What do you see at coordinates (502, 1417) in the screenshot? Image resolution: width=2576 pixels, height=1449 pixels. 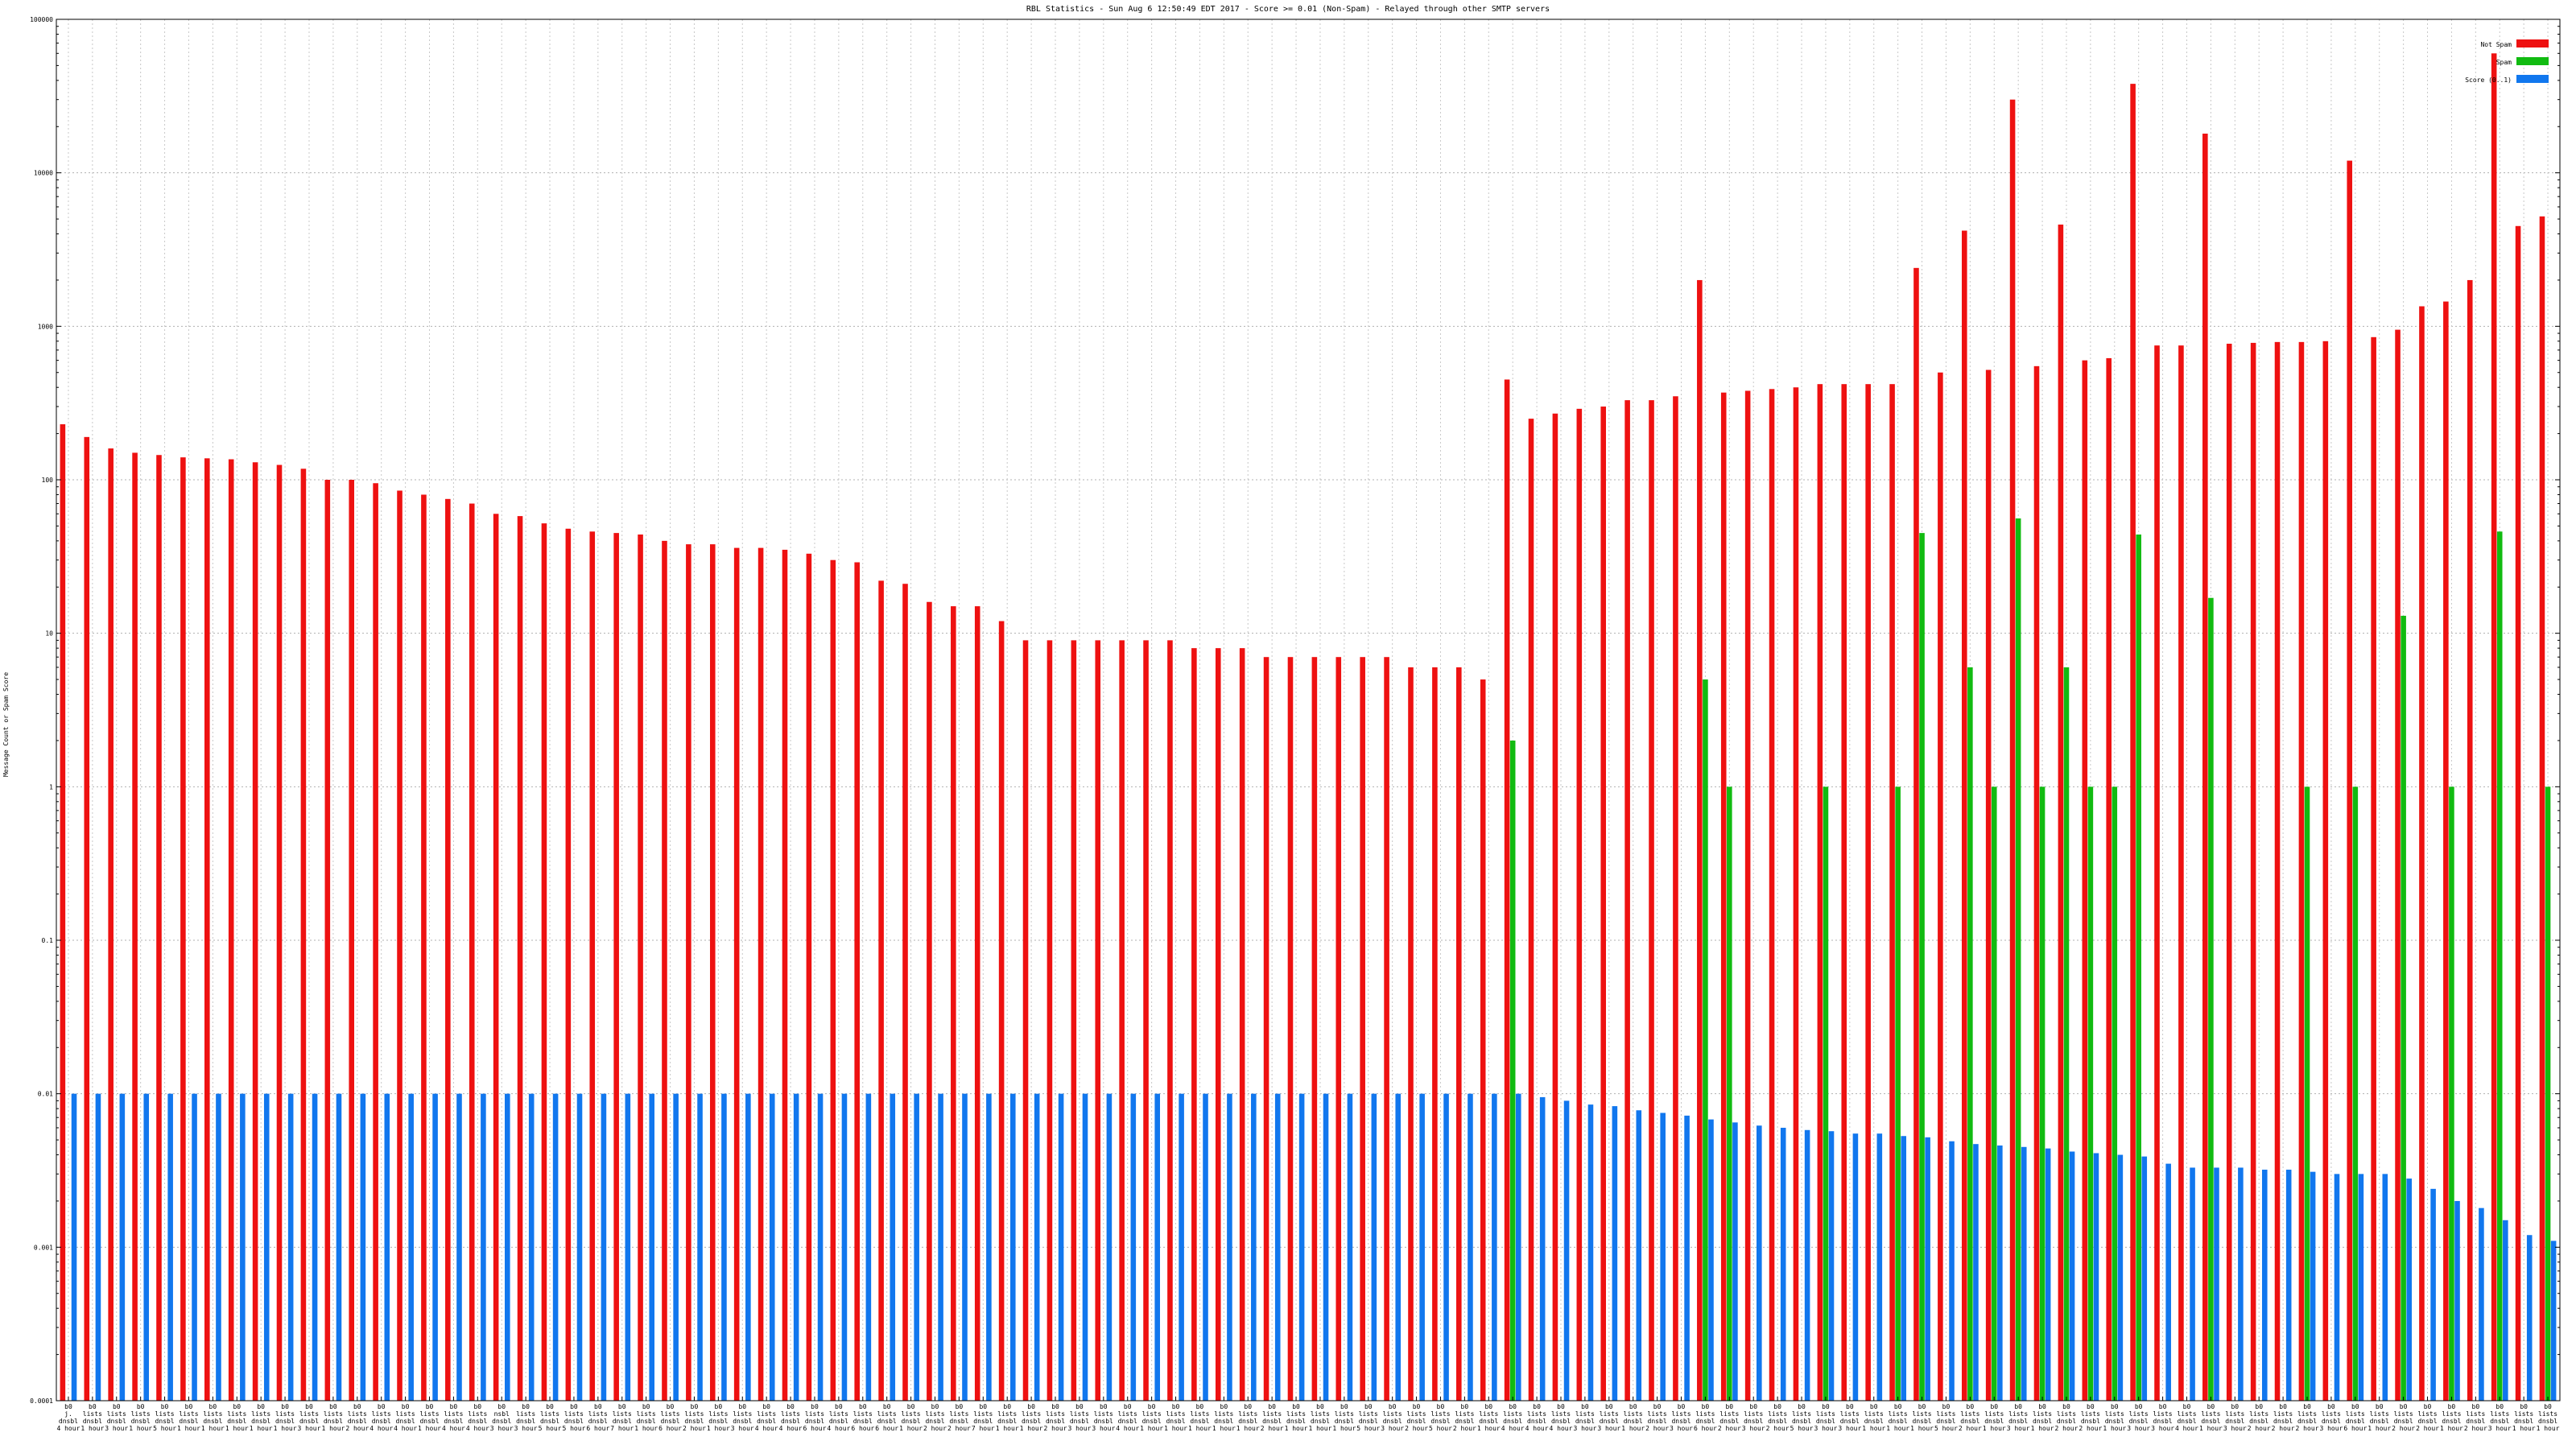 I see `x-tick-label: b0 nsbl dnsbl 3 hour` at bounding box center [502, 1417].